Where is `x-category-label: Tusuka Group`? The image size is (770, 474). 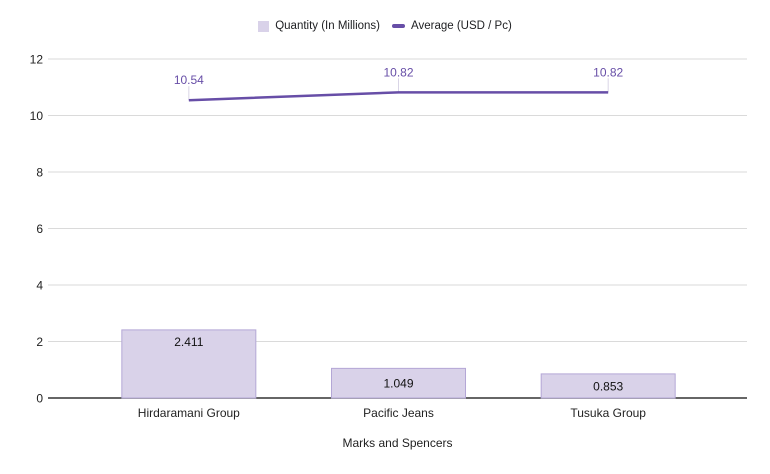
x-category-label: Tusuka Group is located at coordinates (608, 413).